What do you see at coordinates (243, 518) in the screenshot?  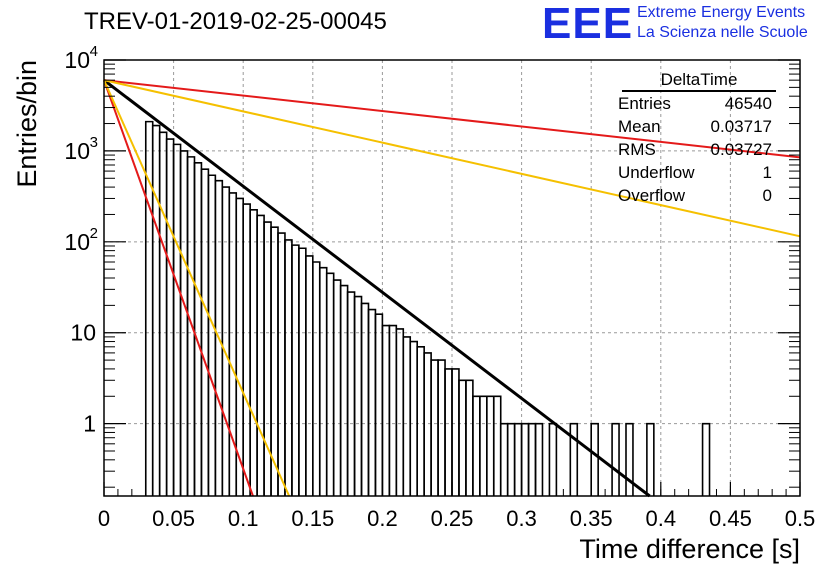 I see `x-tick-label: 0.1` at bounding box center [243, 518].